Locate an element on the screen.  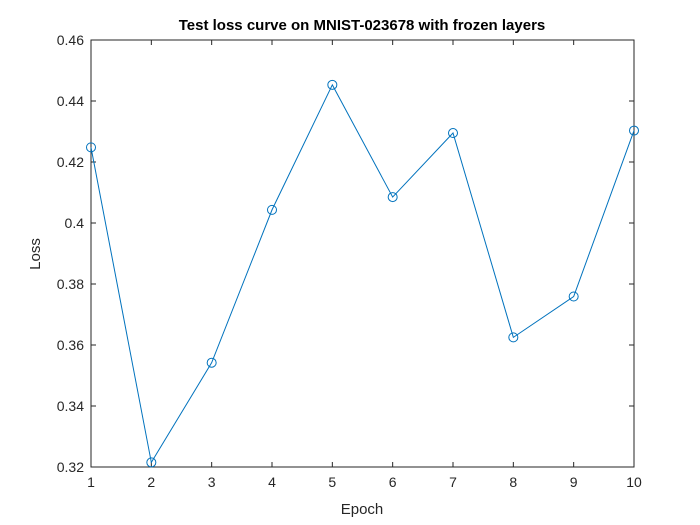
y-tick-label: 0.36 is located at coordinates (70, 345).